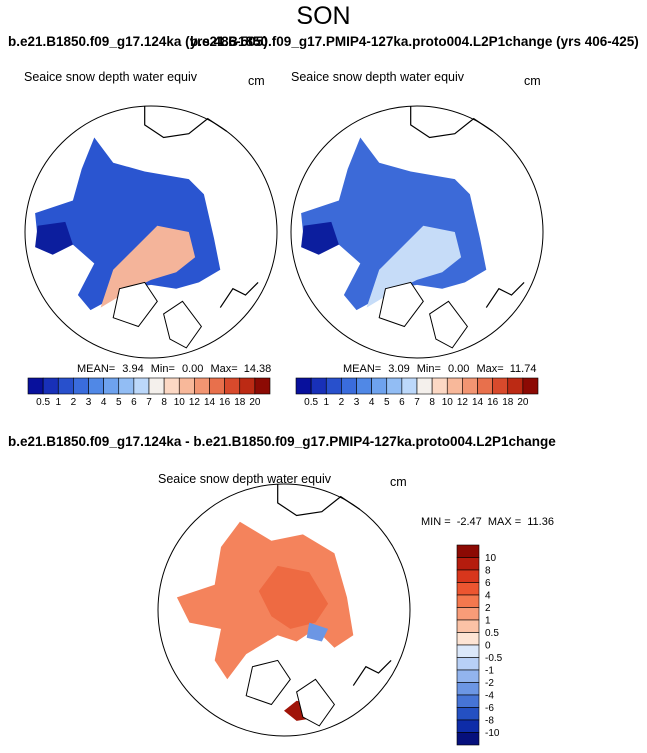 The height and width of the screenshot is (753, 647). Describe the element at coordinates (508, 402) in the screenshot. I see `right-colorbar-tick-13: 18` at that location.